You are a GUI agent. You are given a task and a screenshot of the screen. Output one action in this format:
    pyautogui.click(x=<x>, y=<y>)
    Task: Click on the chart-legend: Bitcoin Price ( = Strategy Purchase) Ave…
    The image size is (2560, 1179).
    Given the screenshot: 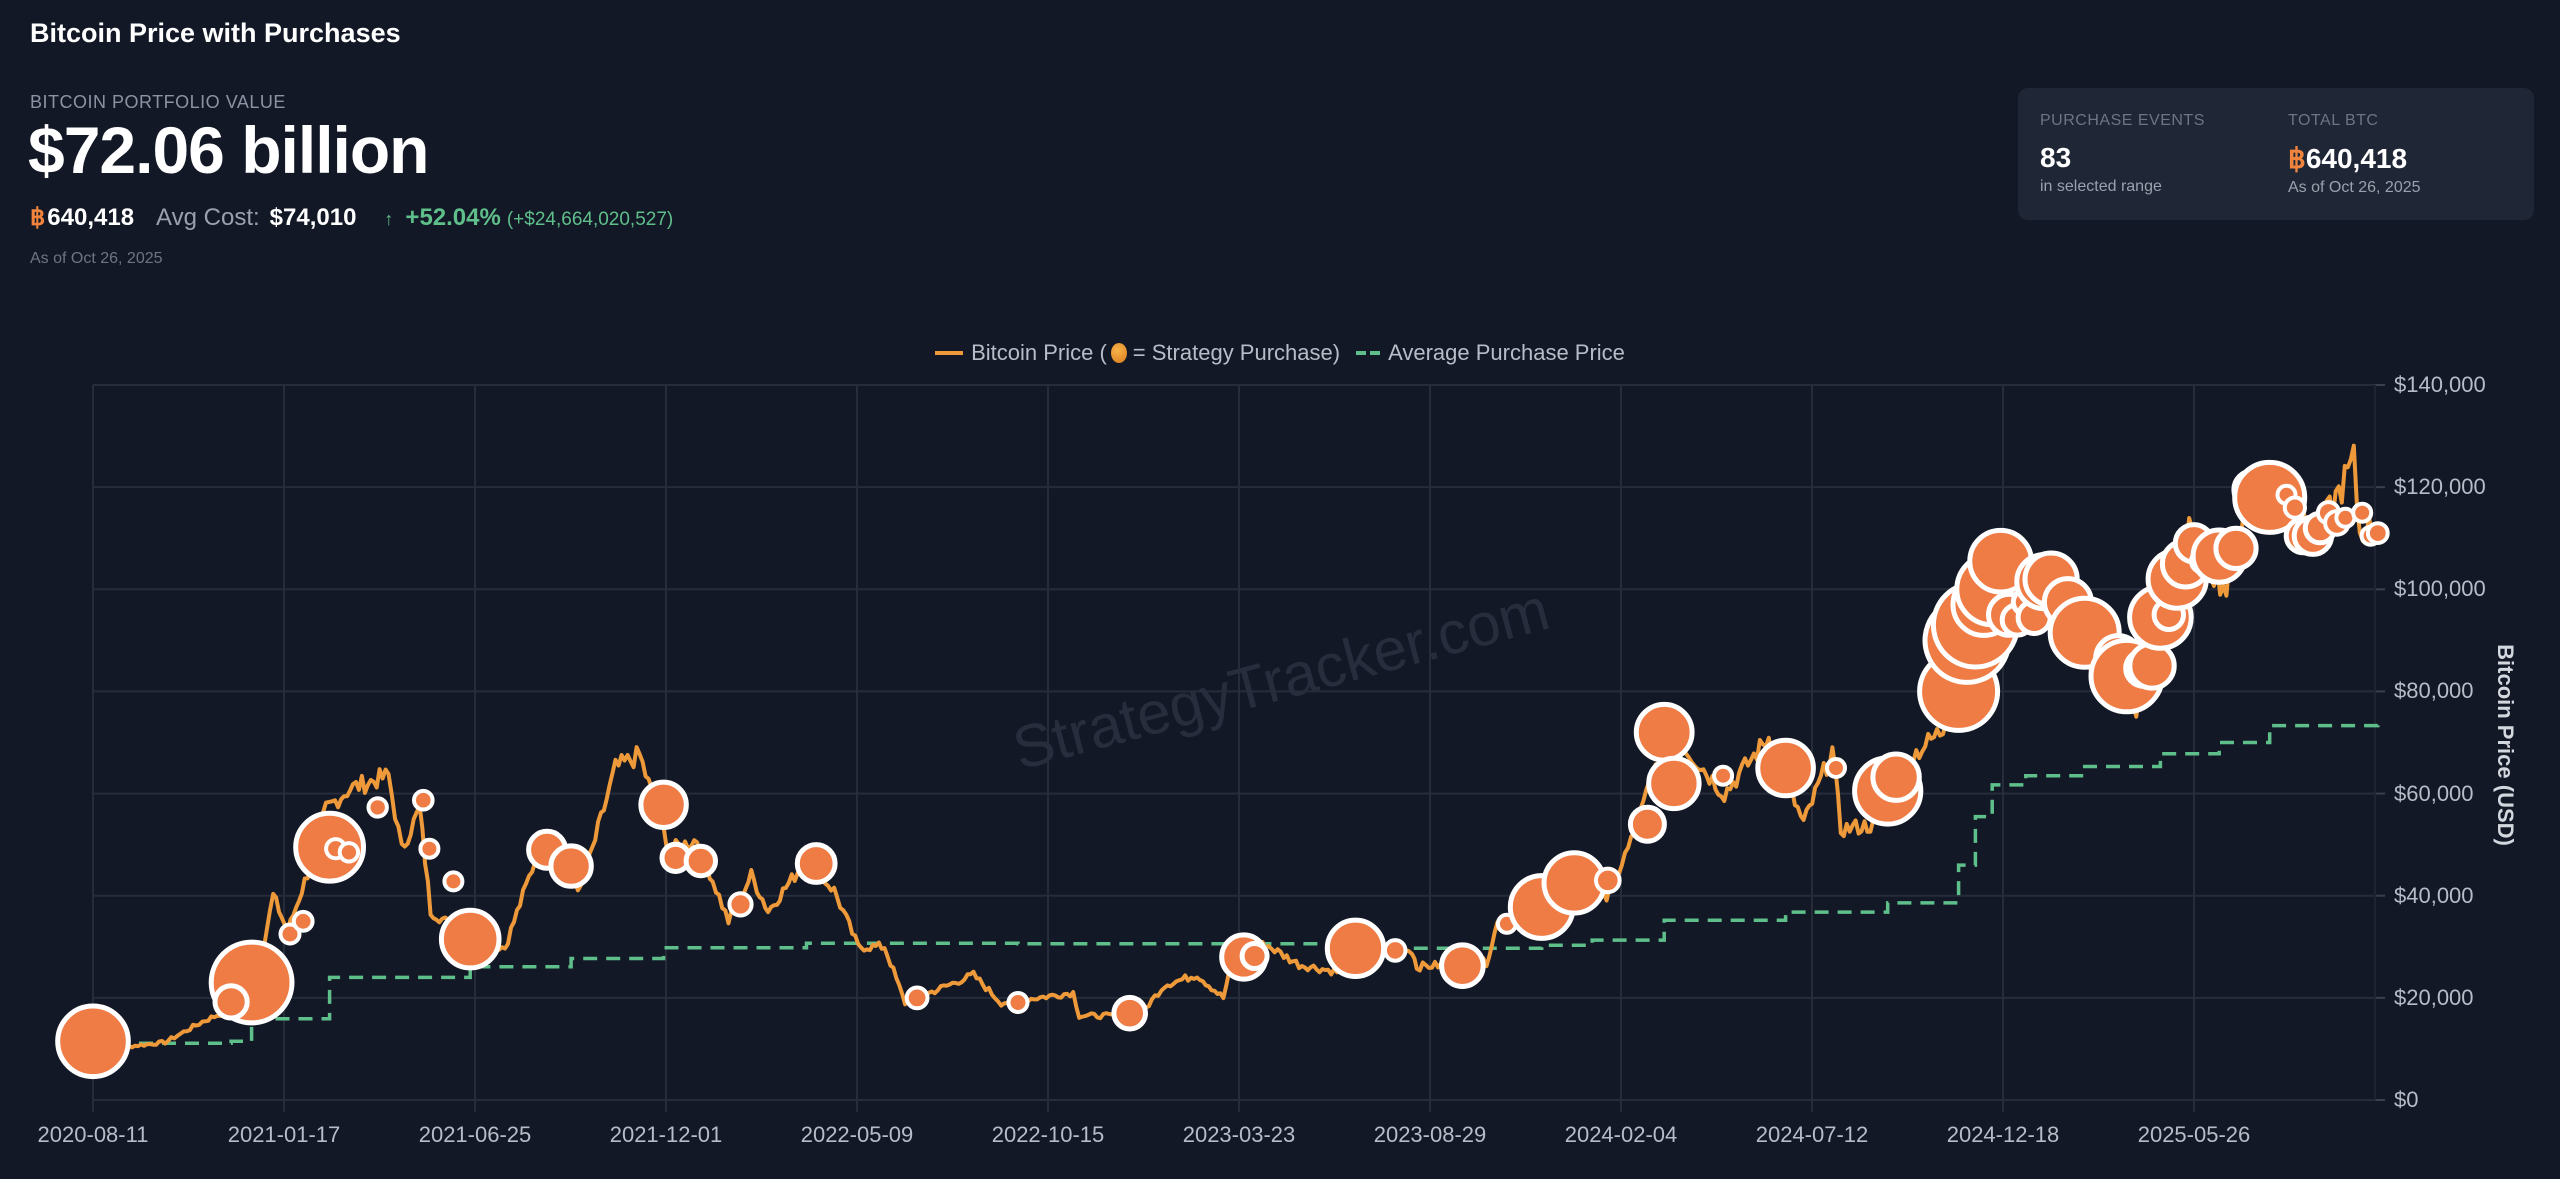 What is the action you would take?
    pyautogui.click(x=1280, y=353)
    